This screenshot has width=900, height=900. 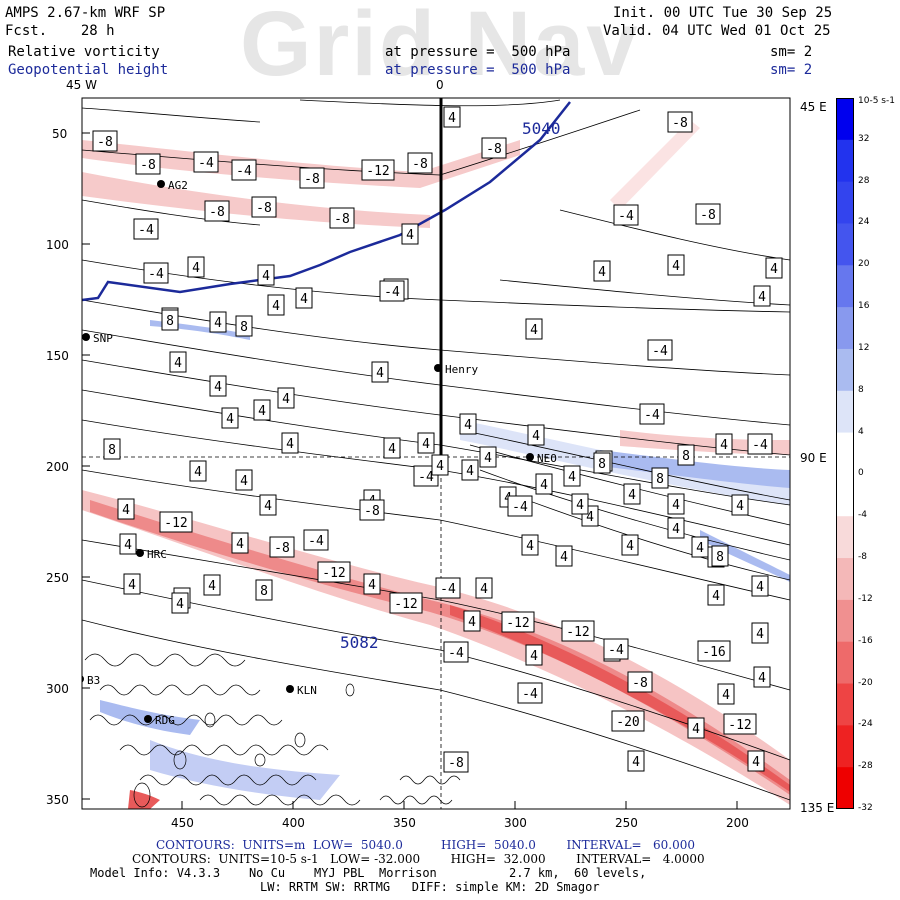 I want to click on colorbar-label: 12, so click(x=864, y=347).